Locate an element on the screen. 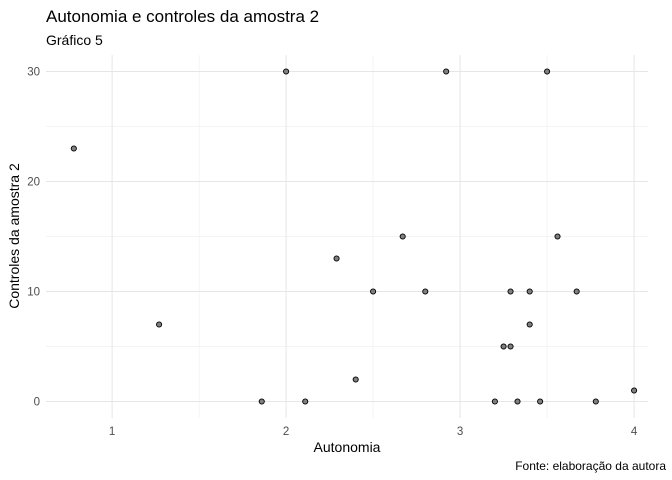  x-axis-ticks: 1 2 3 4 is located at coordinates (373, 432).